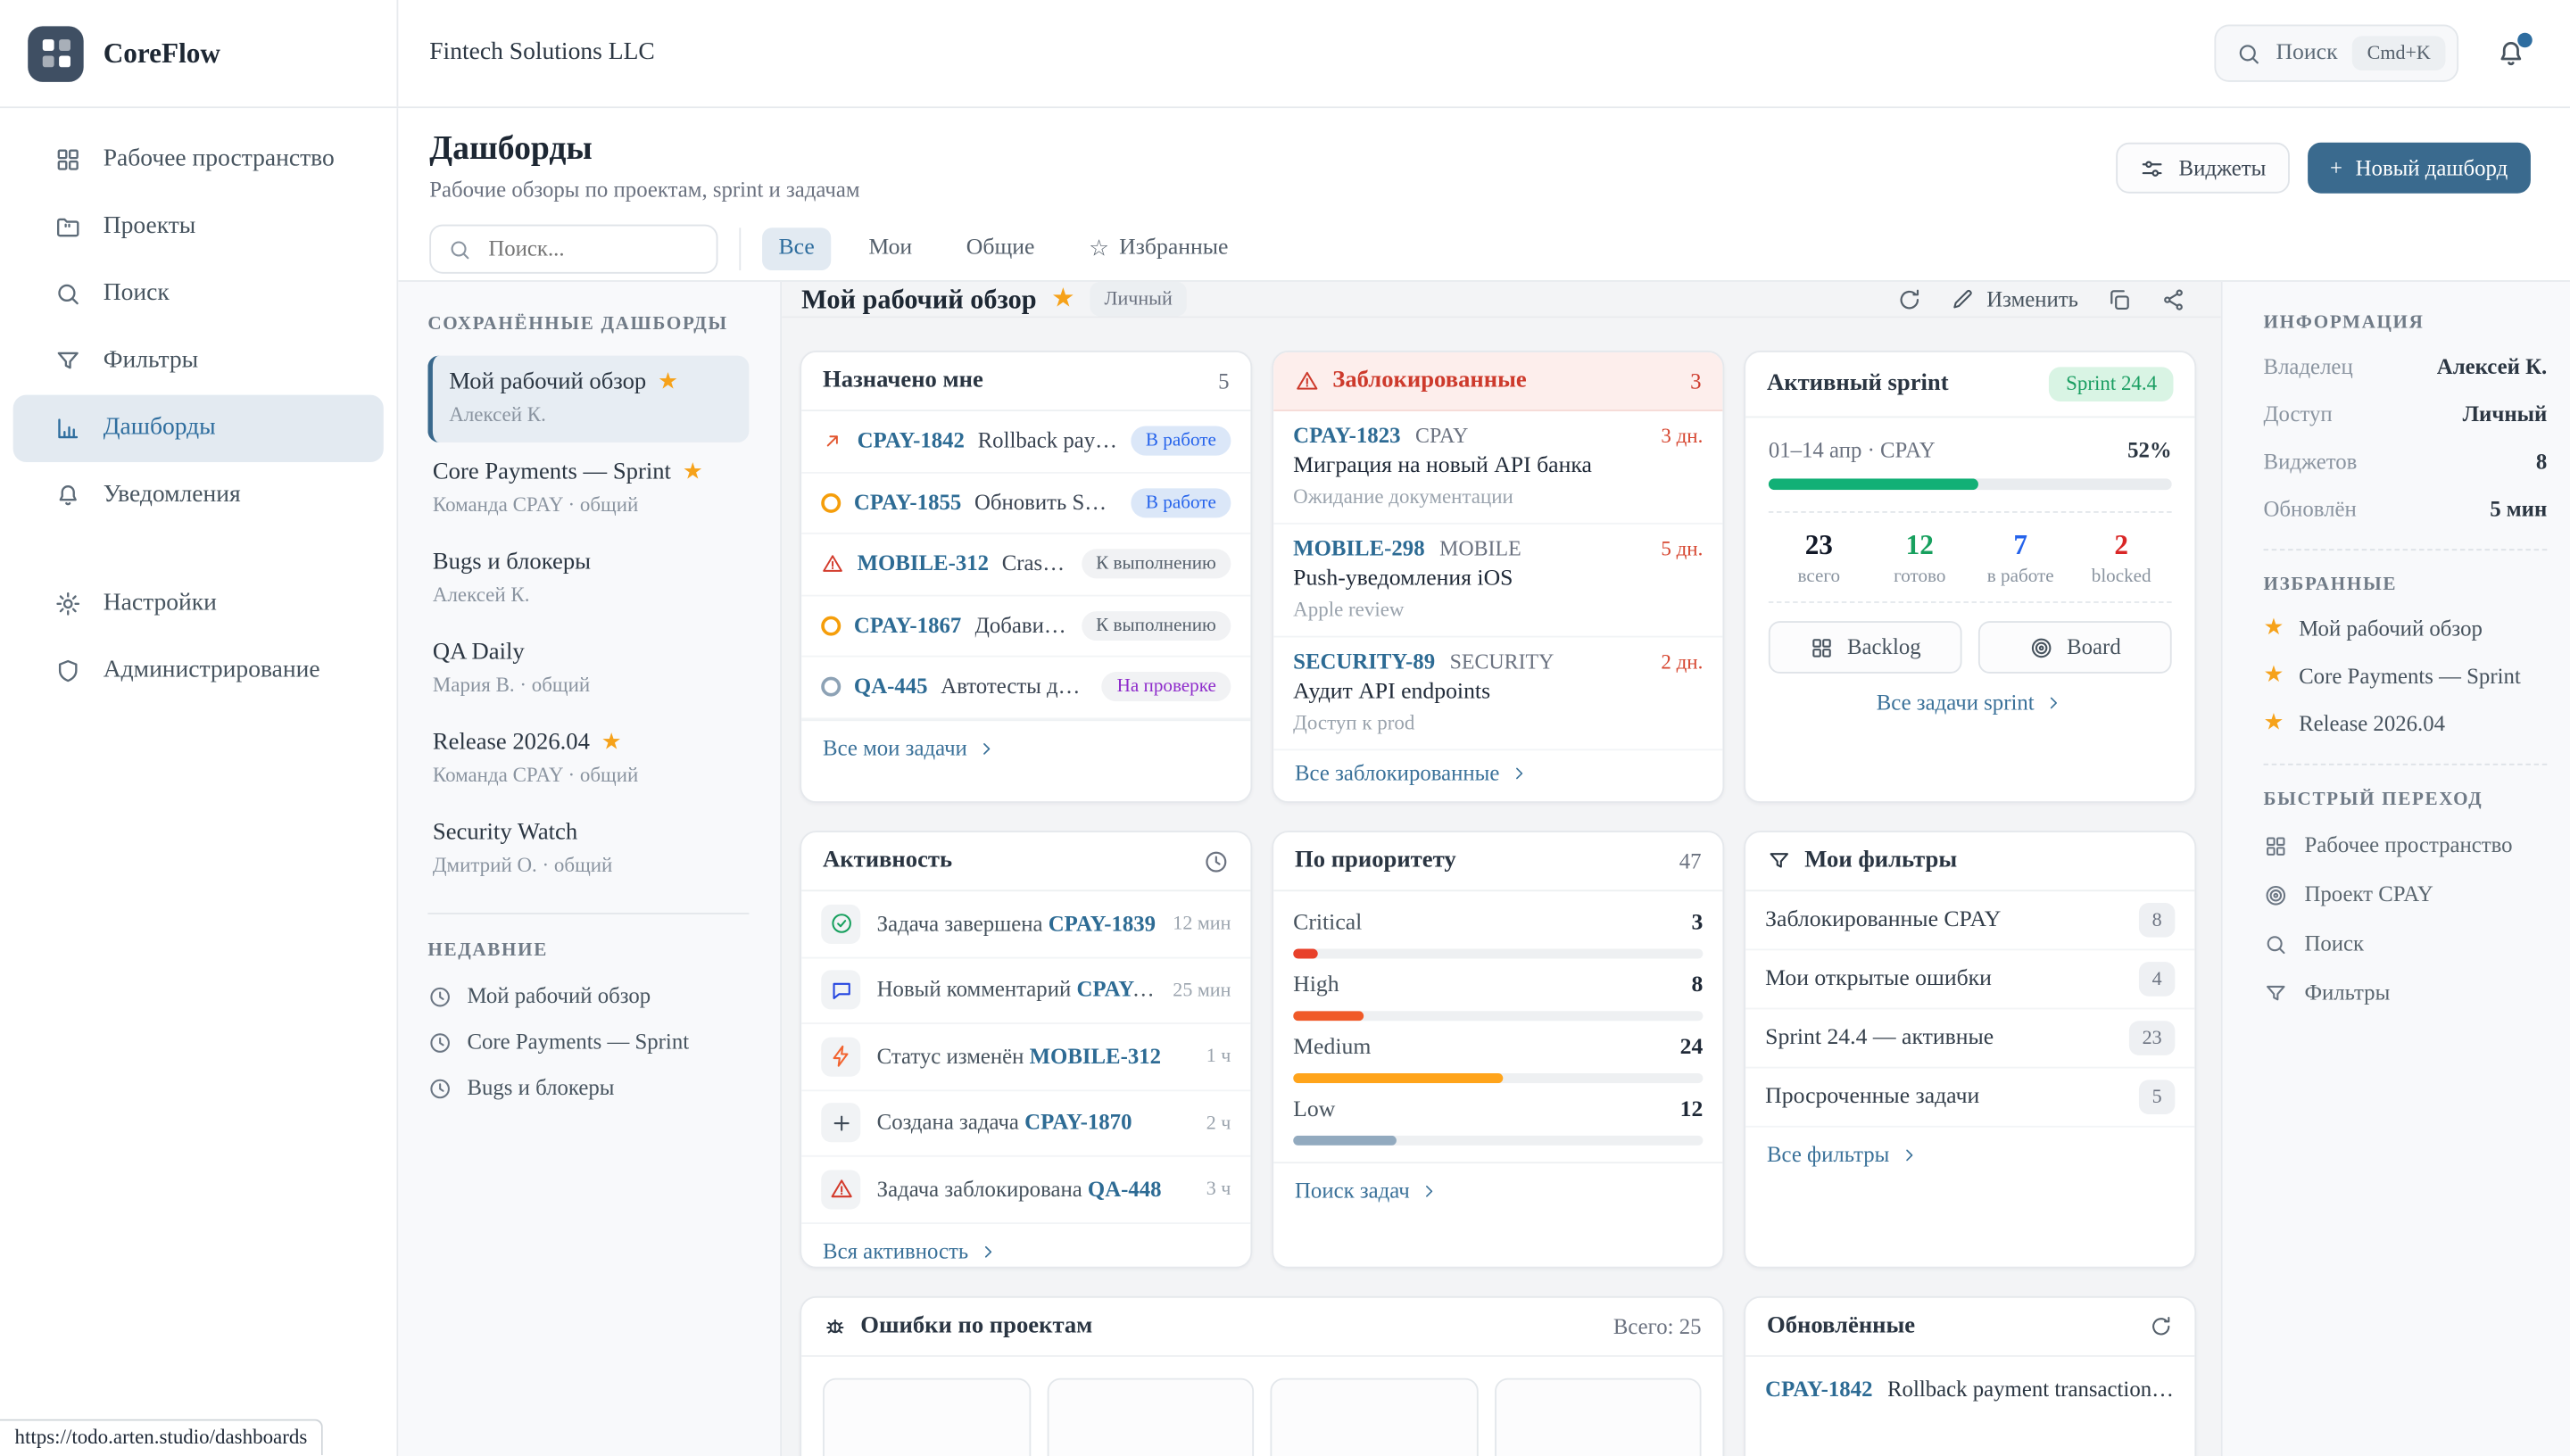 This screenshot has width=2570, height=1456. Describe the element at coordinates (588, 1088) in the screenshot. I see `recent-item: Bugs и блокеры` at that location.